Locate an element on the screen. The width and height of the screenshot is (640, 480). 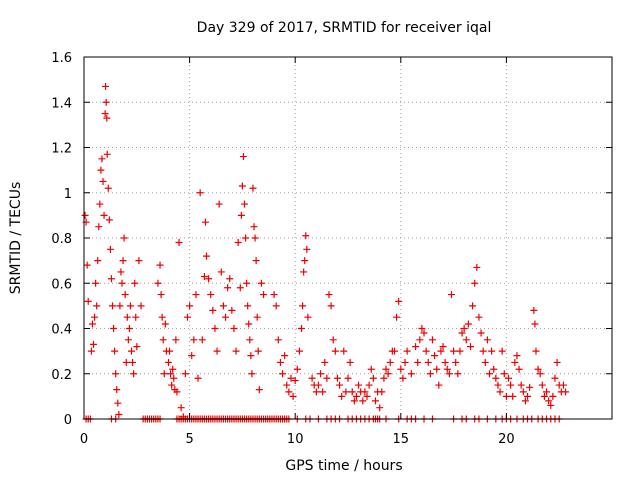
y-tick-label: 0.4 is located at coordinates (61, 330).